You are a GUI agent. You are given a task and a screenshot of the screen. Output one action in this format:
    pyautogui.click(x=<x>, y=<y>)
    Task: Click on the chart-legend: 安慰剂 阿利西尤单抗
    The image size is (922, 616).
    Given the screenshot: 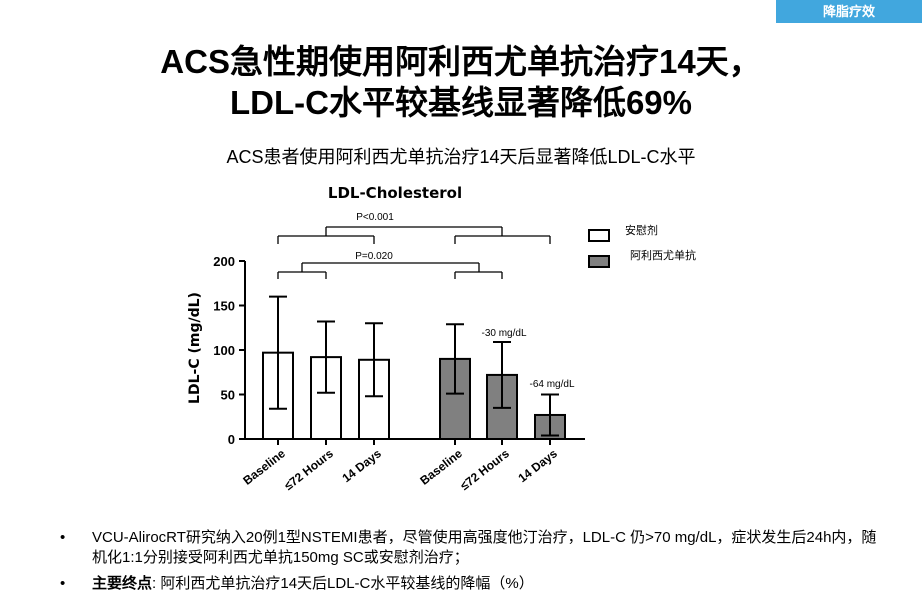 What is the action you would take?
    pyautogui.click(x=642, y=245)
    